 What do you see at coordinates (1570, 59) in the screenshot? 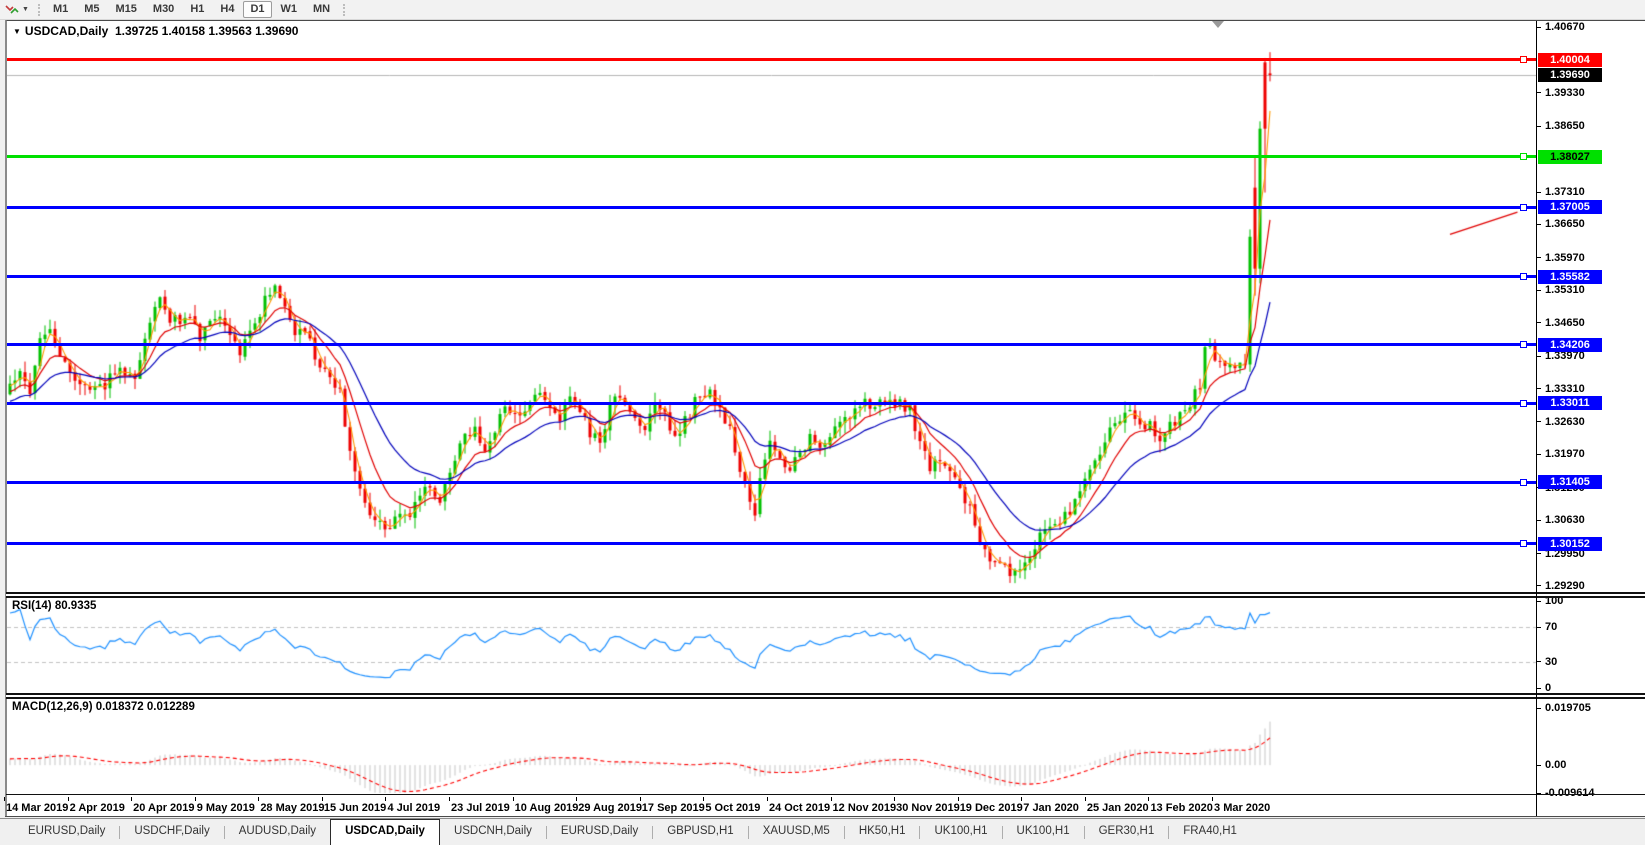
I see `level-price-label: 1.40004` at bounding box center [1570, 59].